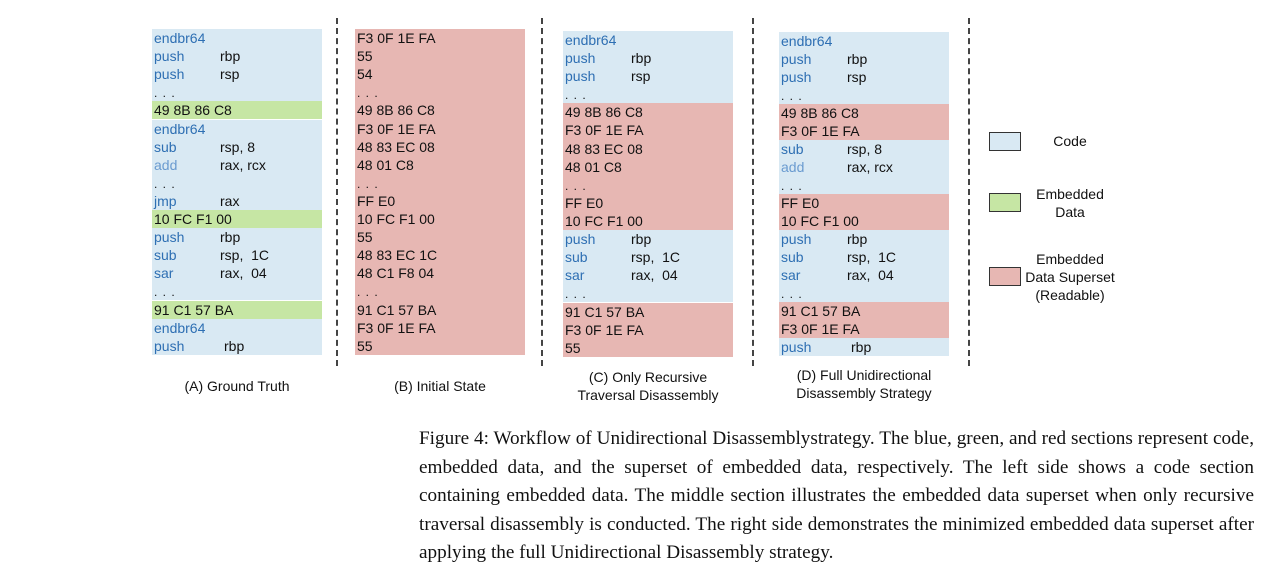  Describe the element at coordinates (1070, 203) in the screenshot. I see `legend-label: Embedded Data` at that location.